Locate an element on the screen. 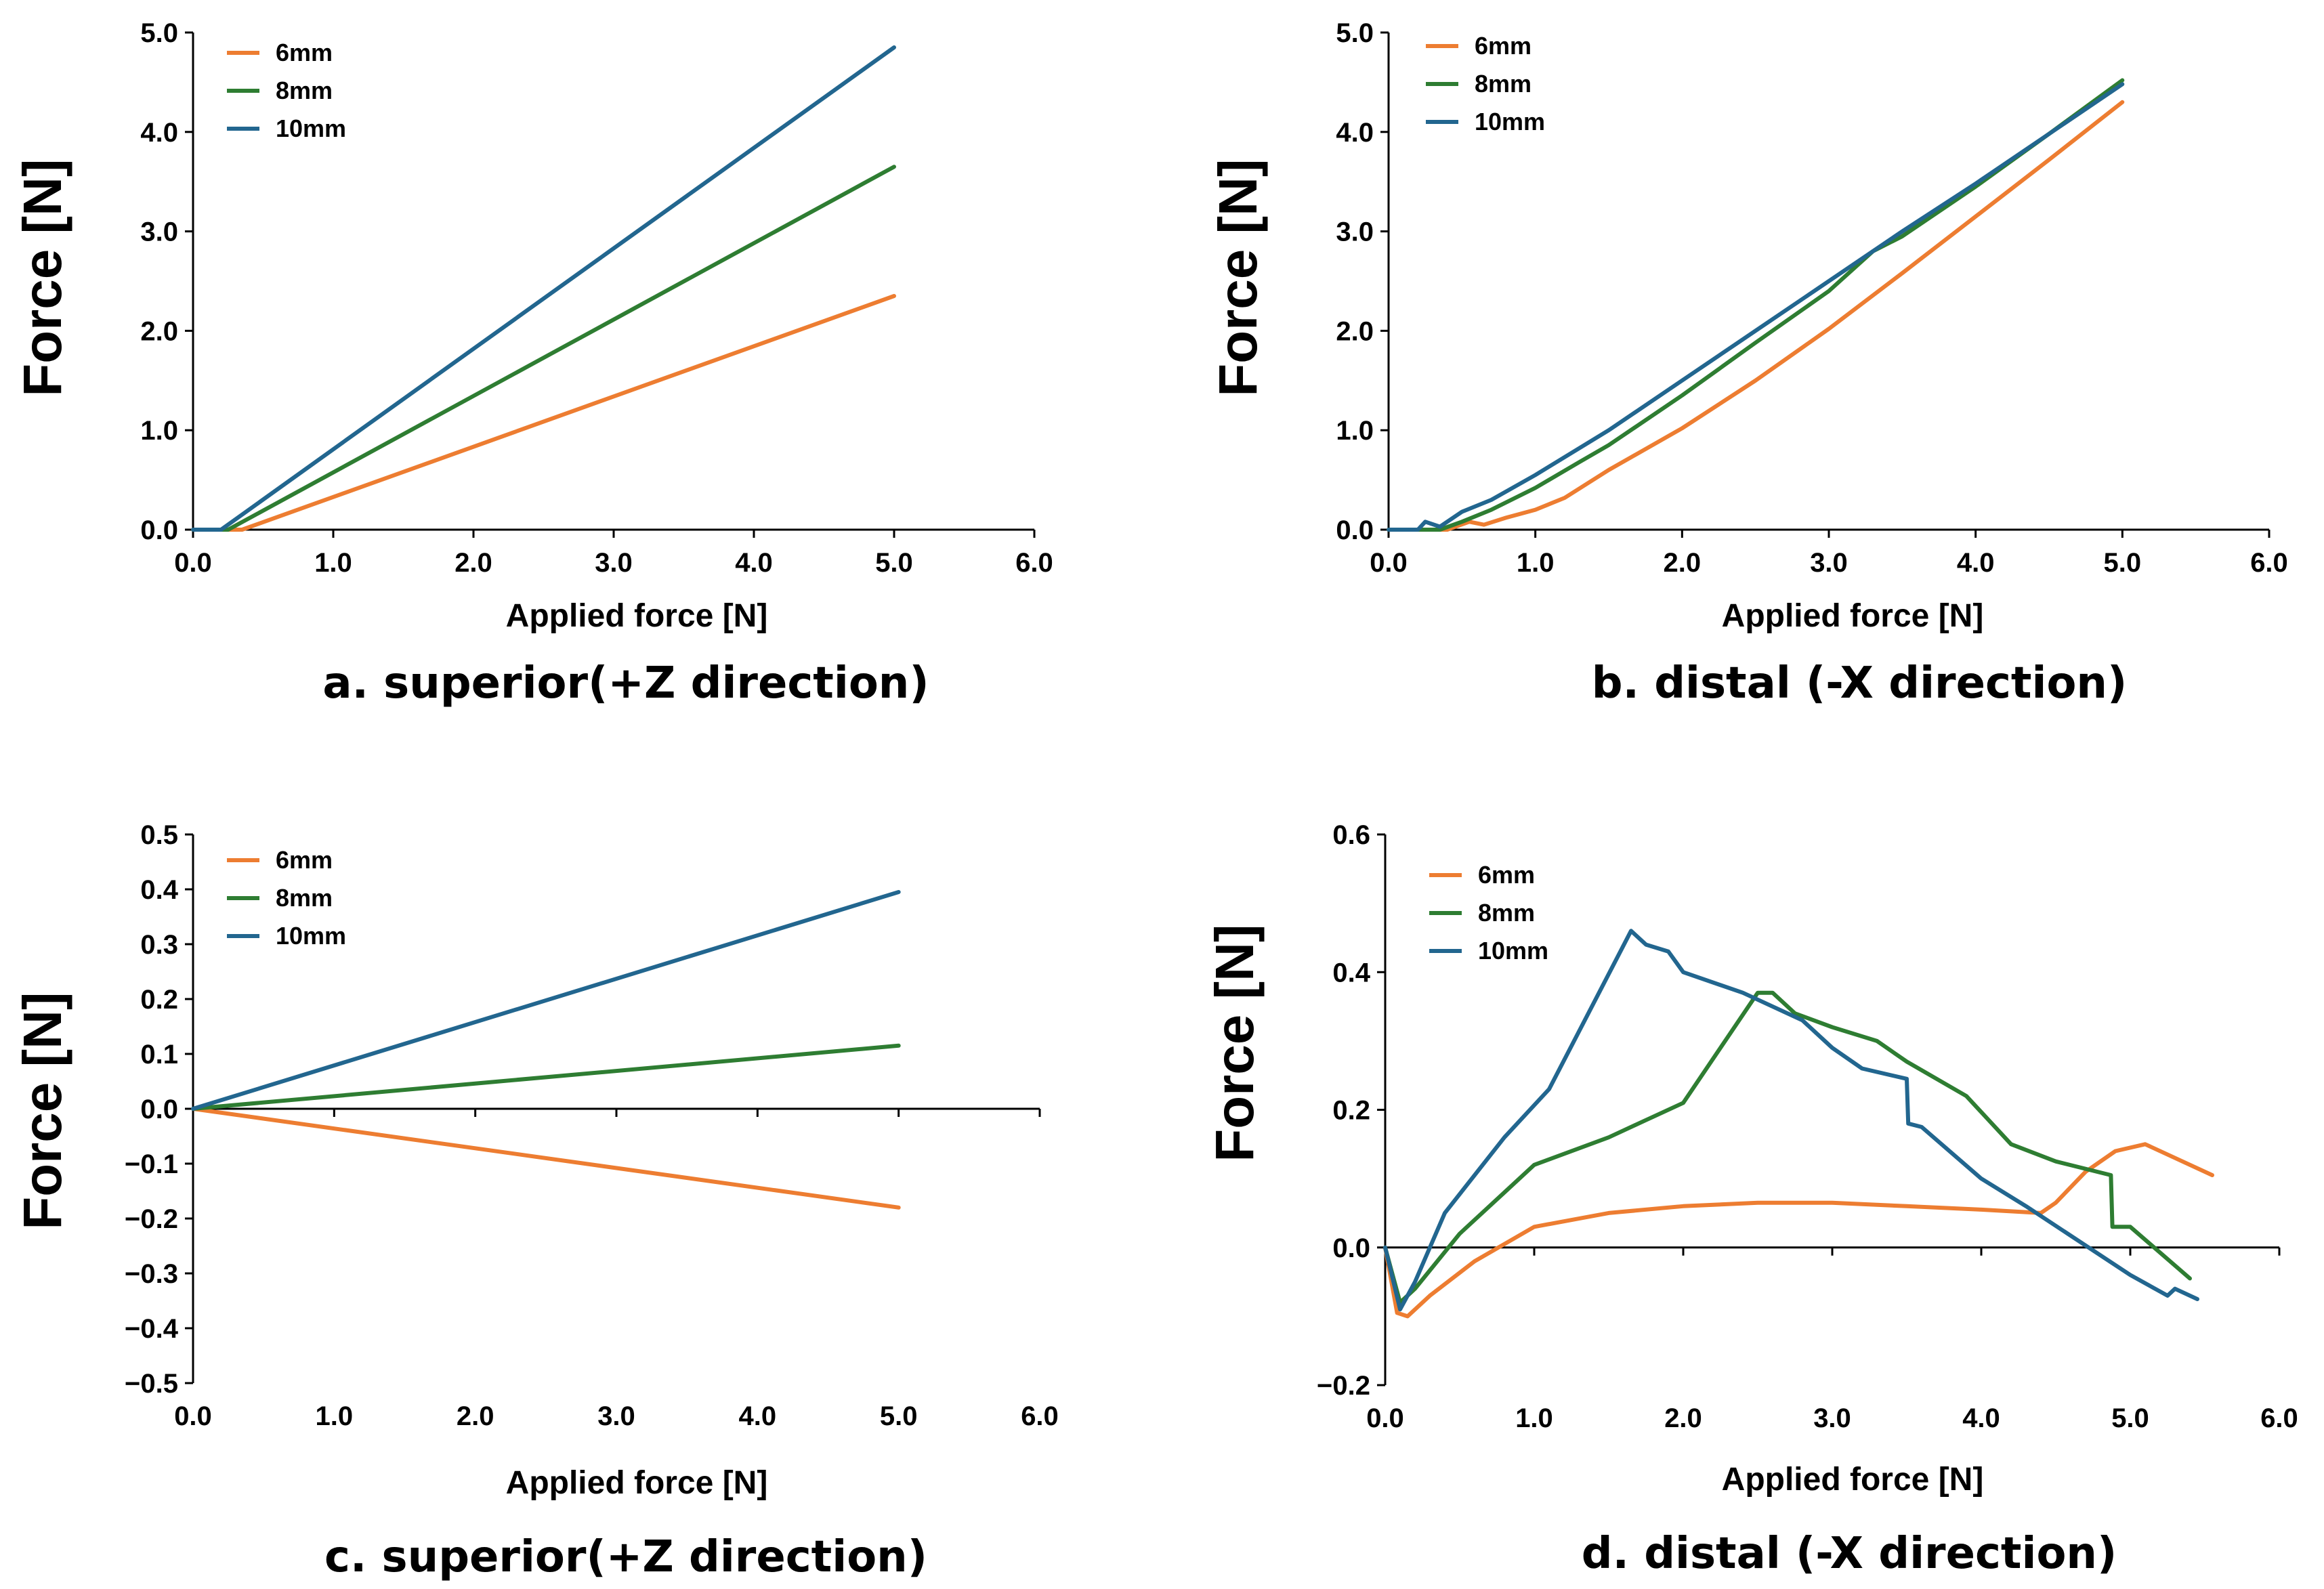 The width and height of the screenshot is (2324, 1589). panel-a-legend: 6mm 8mm 10mm is located at coordinates (286, 91).